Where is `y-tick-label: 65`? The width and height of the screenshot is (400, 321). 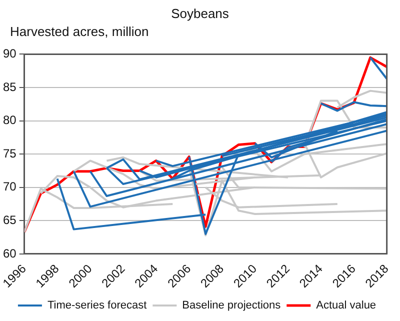 y-tick-label: 65 is located at coordinates (9, 219).